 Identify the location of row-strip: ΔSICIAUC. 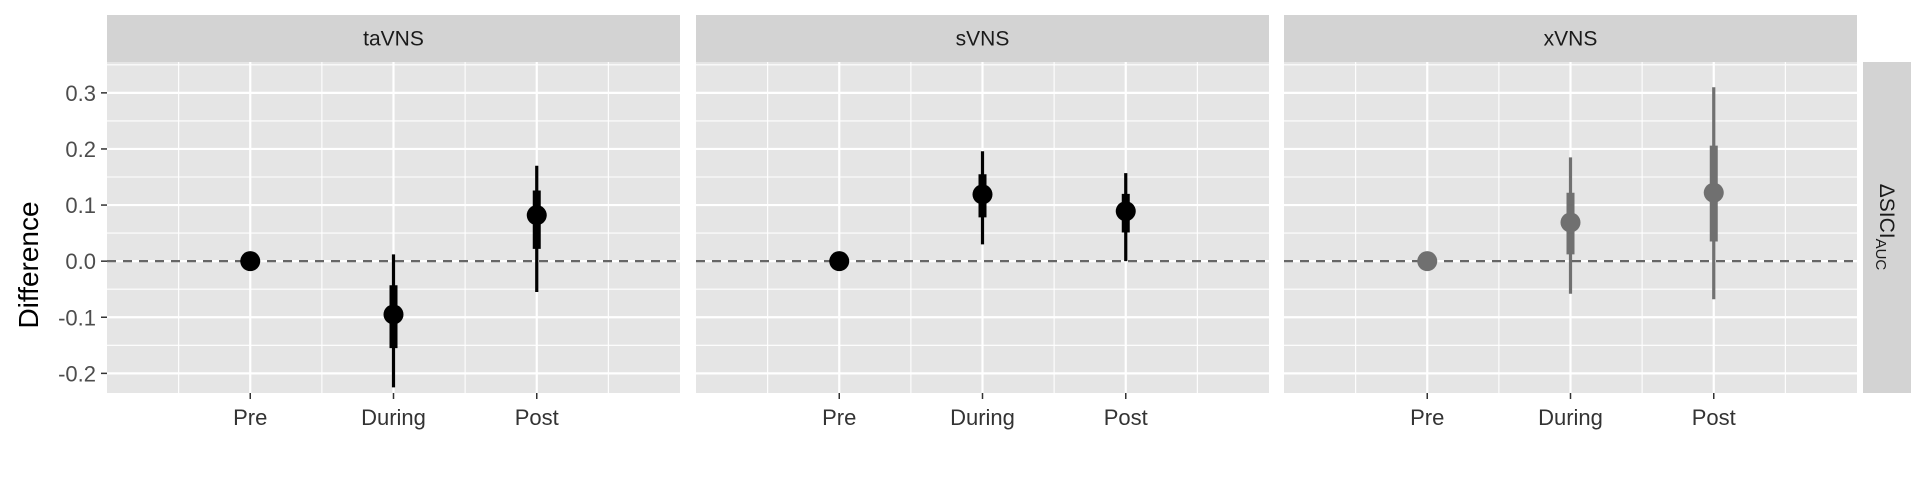
(1887, 227).